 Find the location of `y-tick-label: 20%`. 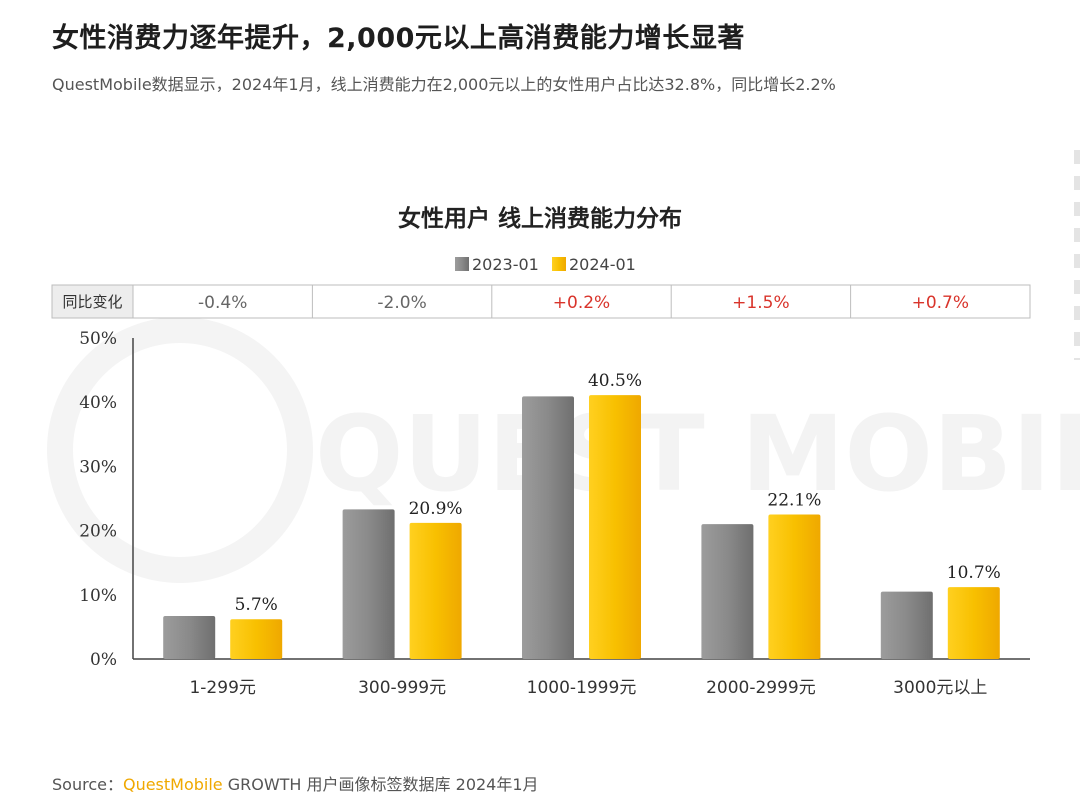

y-tick-label: 20% is located at coordinates (98, 532).